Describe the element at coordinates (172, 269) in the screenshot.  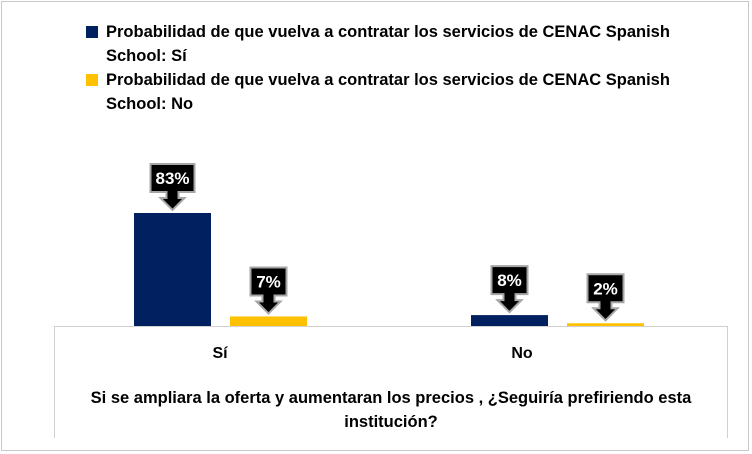
I see `bar-si-si` at that location.